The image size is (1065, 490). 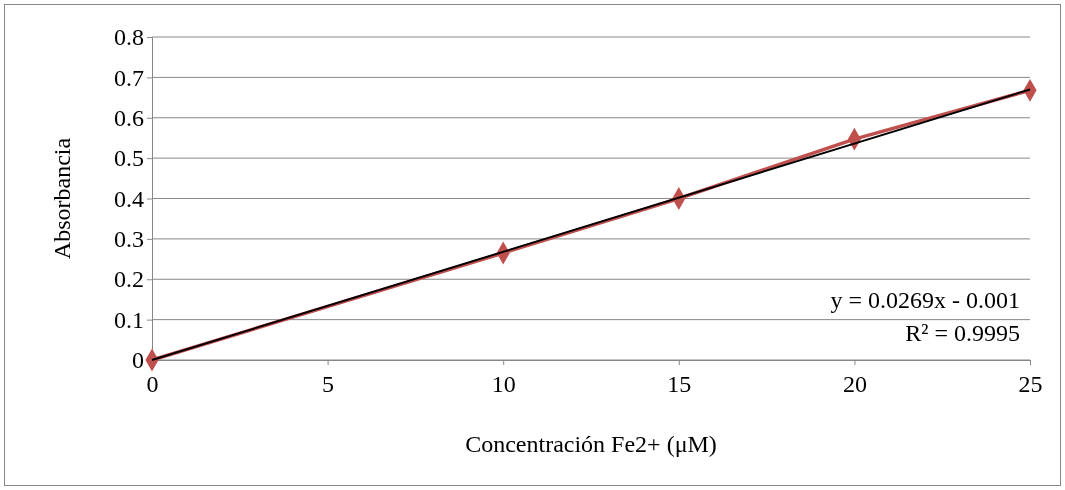 I want to click on y-tick-label: 0.6, so click(x=129, y=117).